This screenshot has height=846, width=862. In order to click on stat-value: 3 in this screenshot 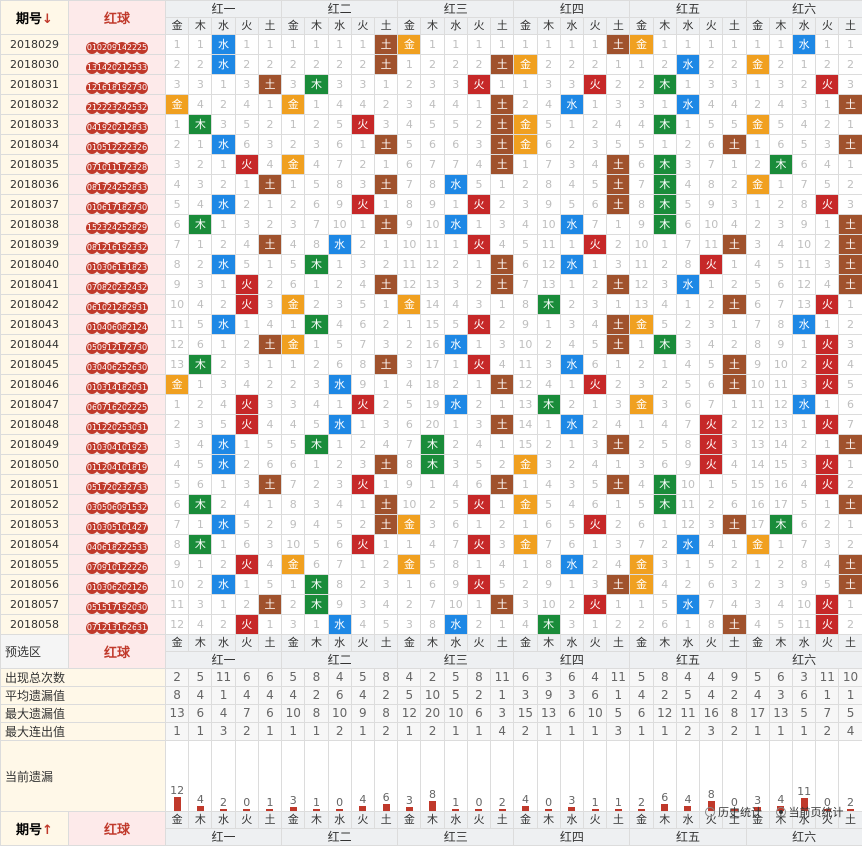, I will do `click(571, 696)`.